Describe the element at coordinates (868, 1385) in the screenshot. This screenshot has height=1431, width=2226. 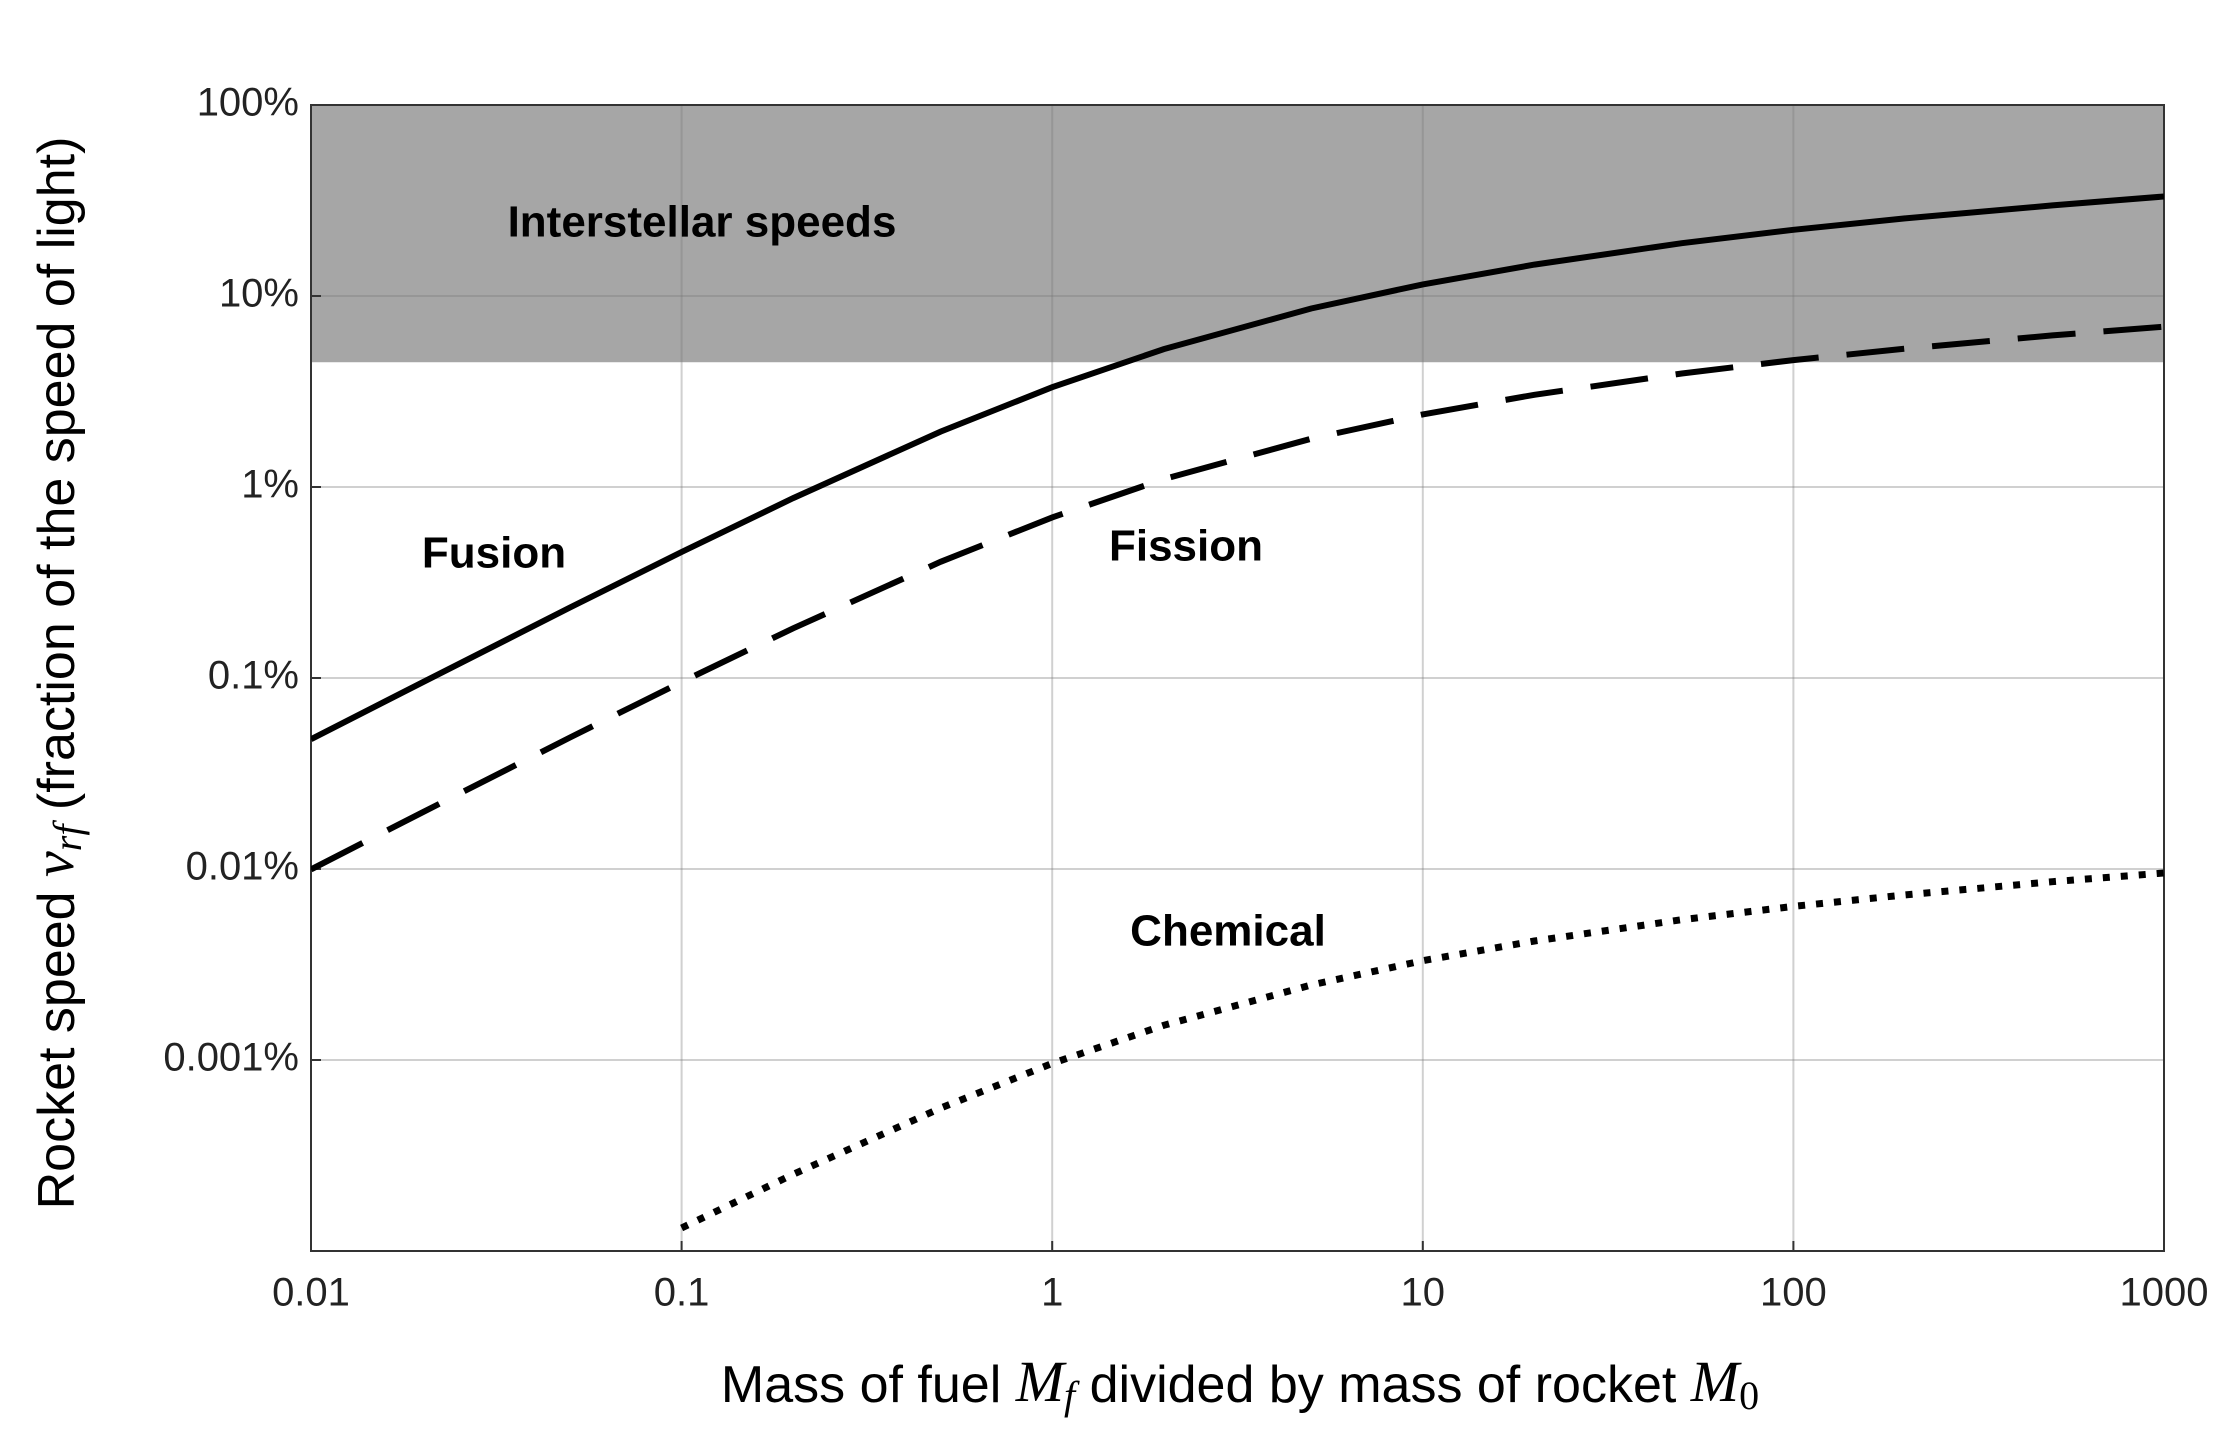
I see `label-part: Mass of fuel` at that location.